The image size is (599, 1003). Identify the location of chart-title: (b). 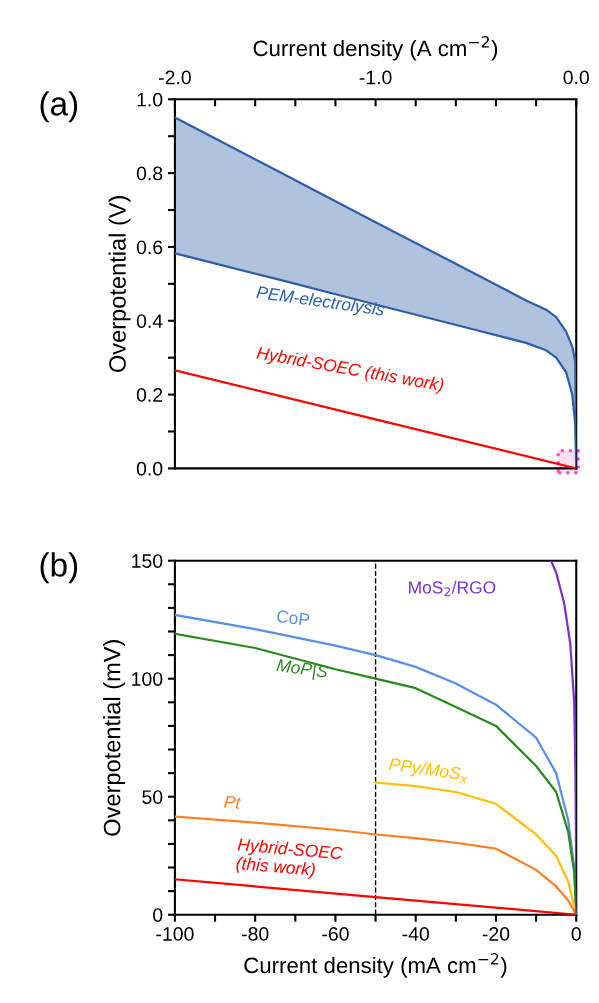
(59, 568).